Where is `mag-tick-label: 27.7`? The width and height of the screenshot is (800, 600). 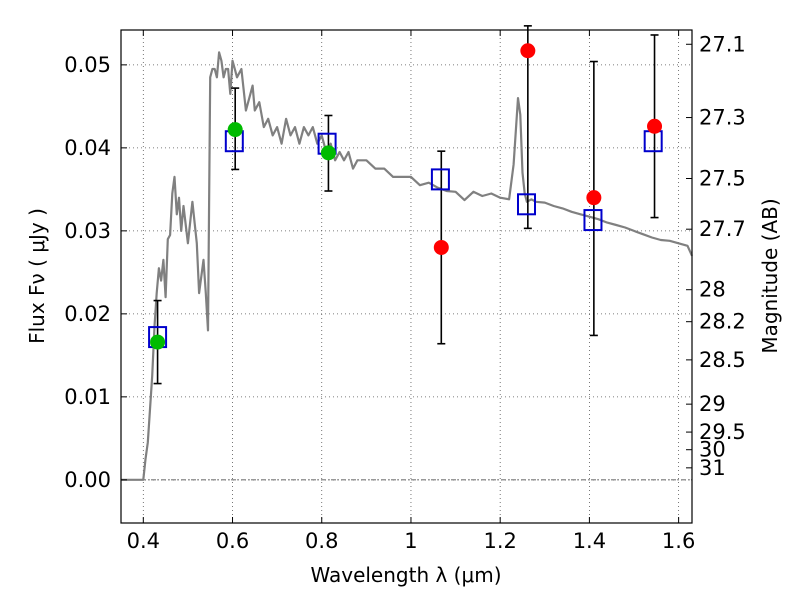 mag-tick-label: 27.7 is located at coordinates (722, 229).